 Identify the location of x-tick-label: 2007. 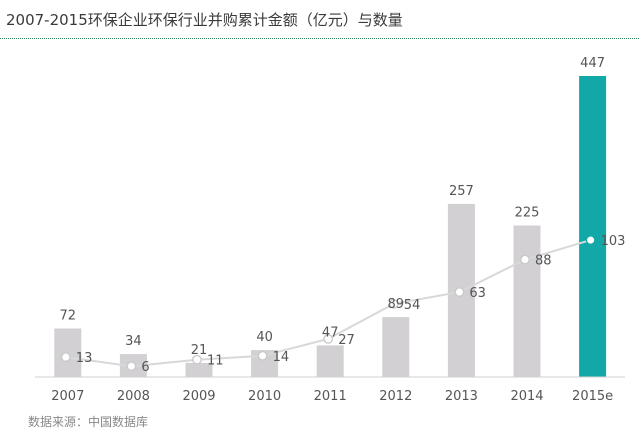
(67, 396).